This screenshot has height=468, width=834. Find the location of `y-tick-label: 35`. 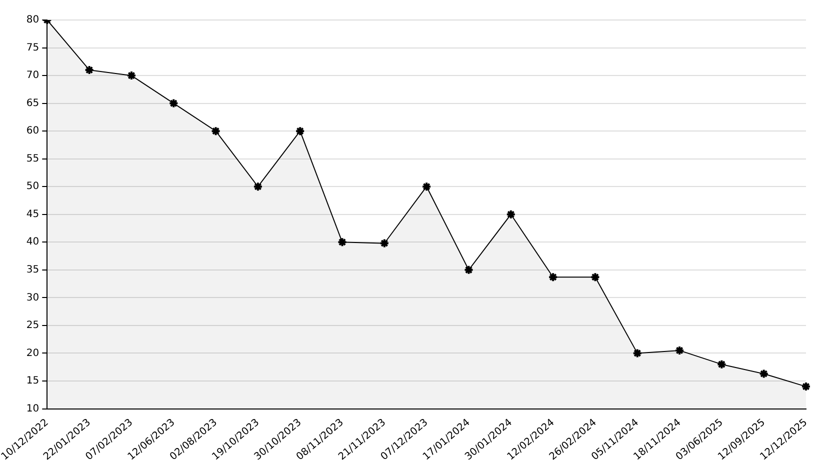

y-tick-label: 35 is located at coordinates (33, 270).